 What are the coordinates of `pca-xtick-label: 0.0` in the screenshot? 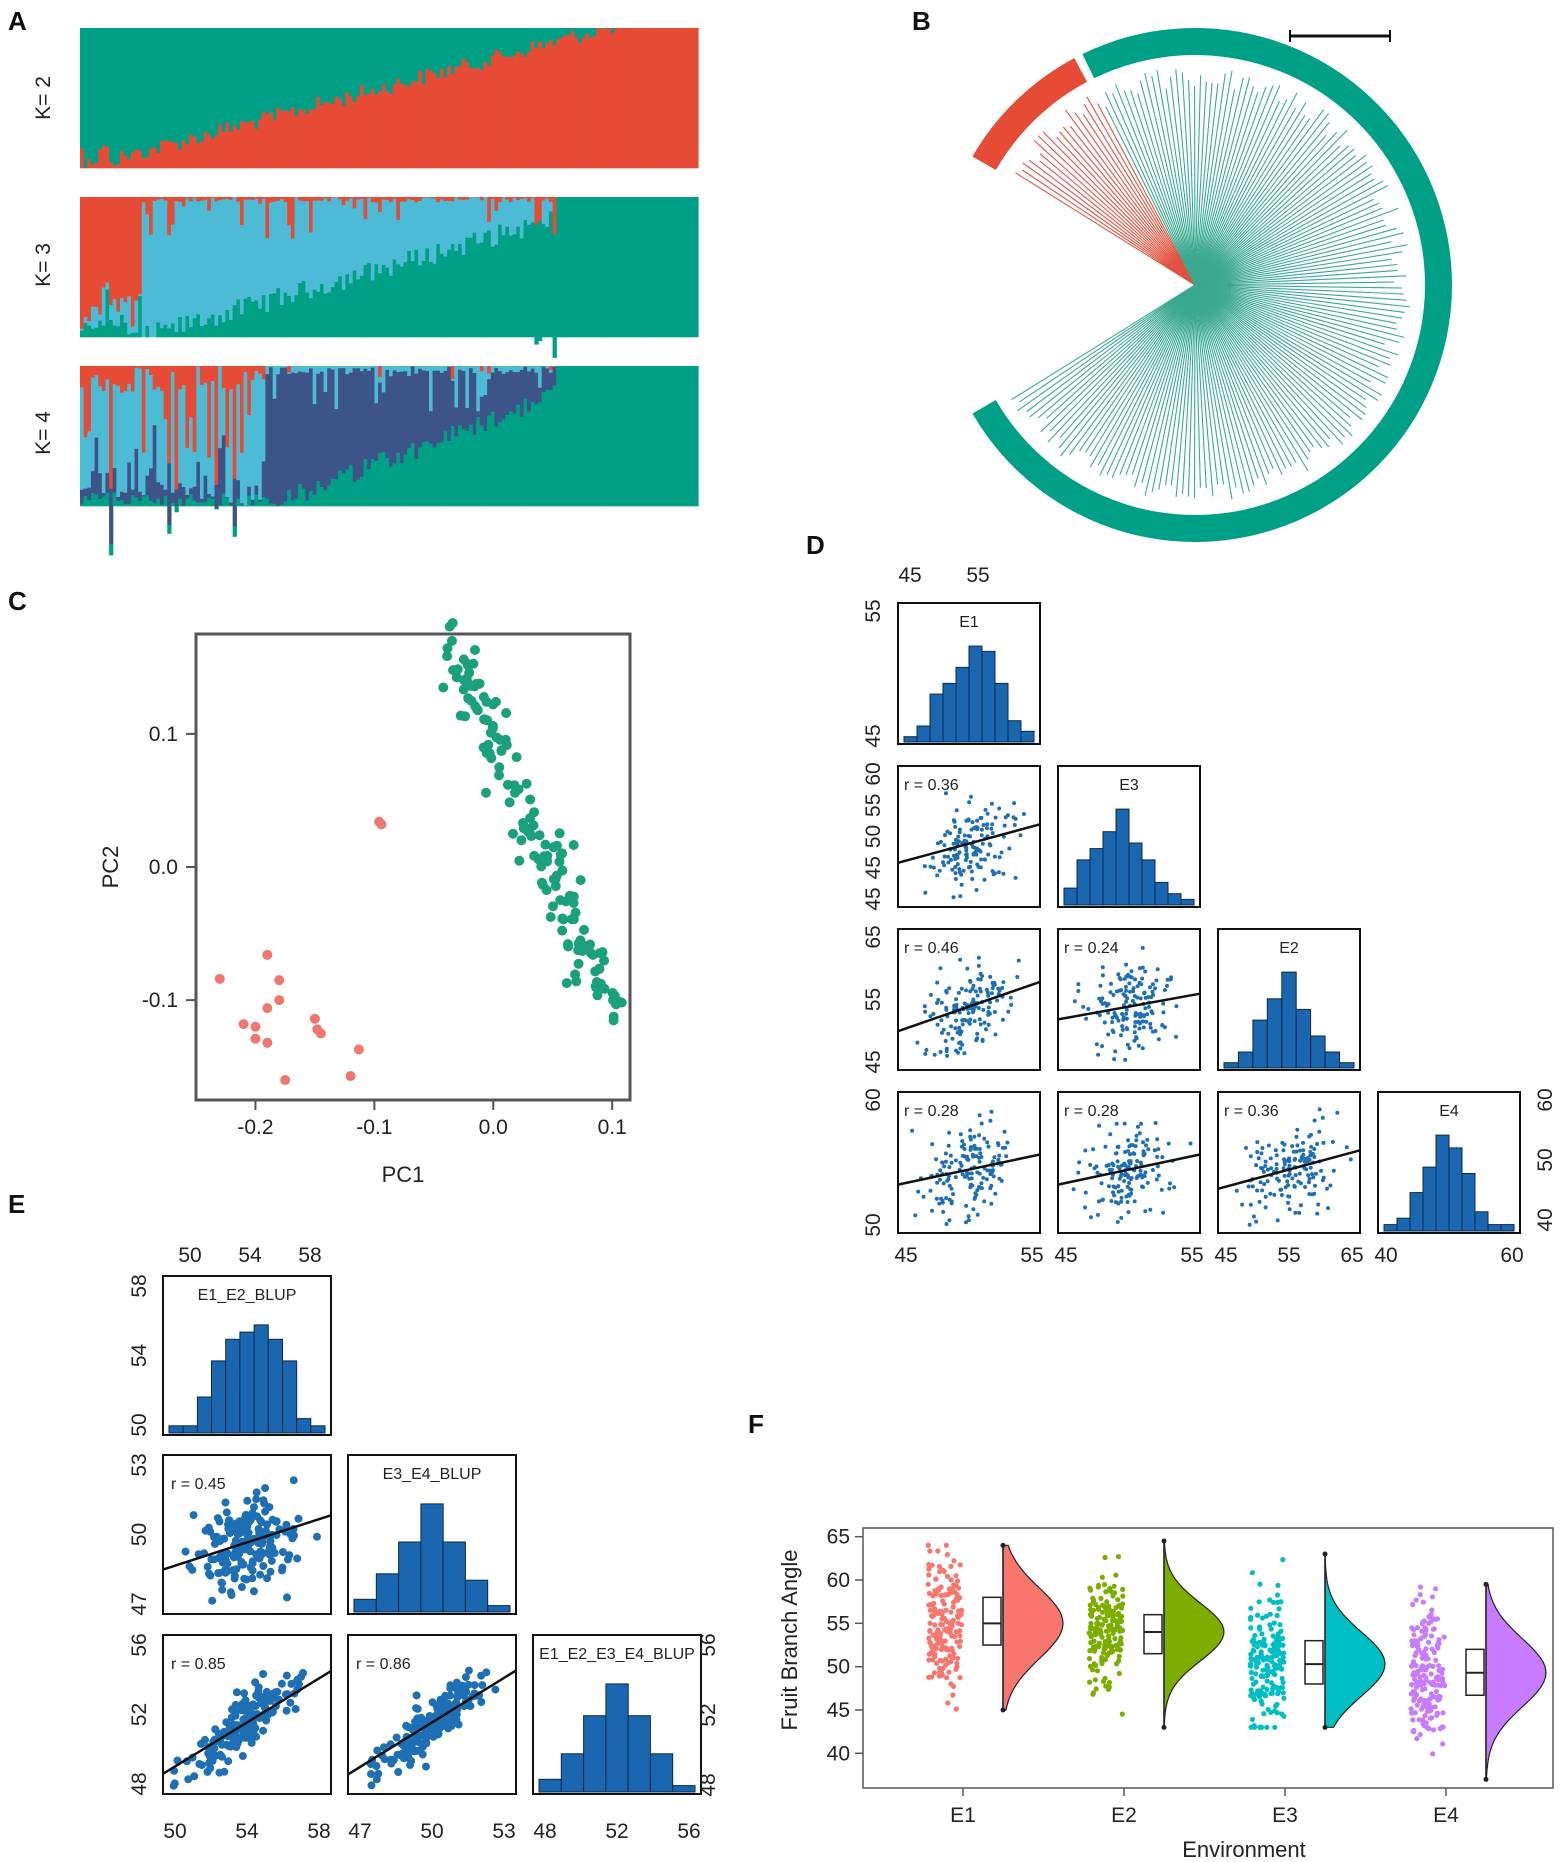 It's located at (493, 1127).